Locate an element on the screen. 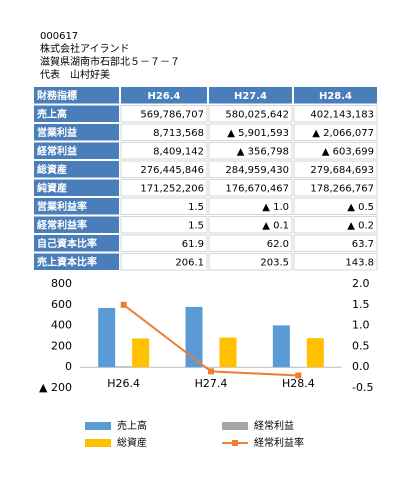  line is located at coordinates (211, 340).